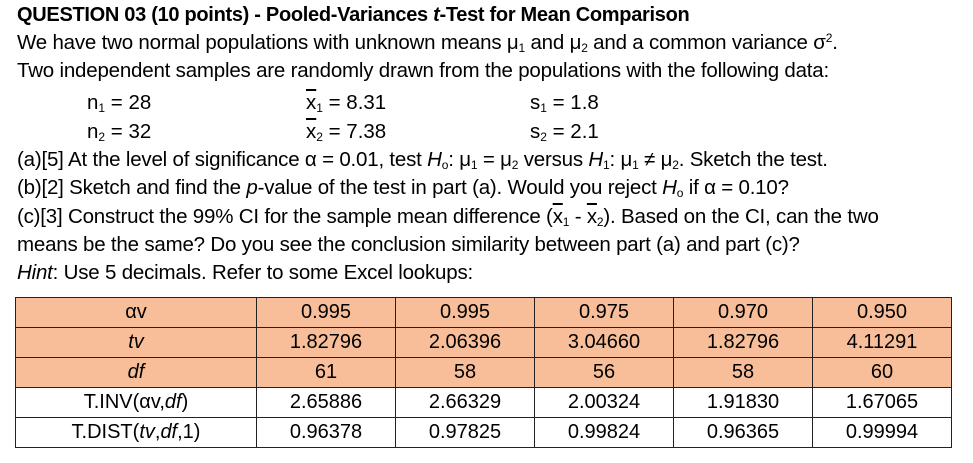 This screenshot has width=973, height=463. Describe the element at coordinates (136, 372) in the screenshot. I see `row-label: df` at that location.